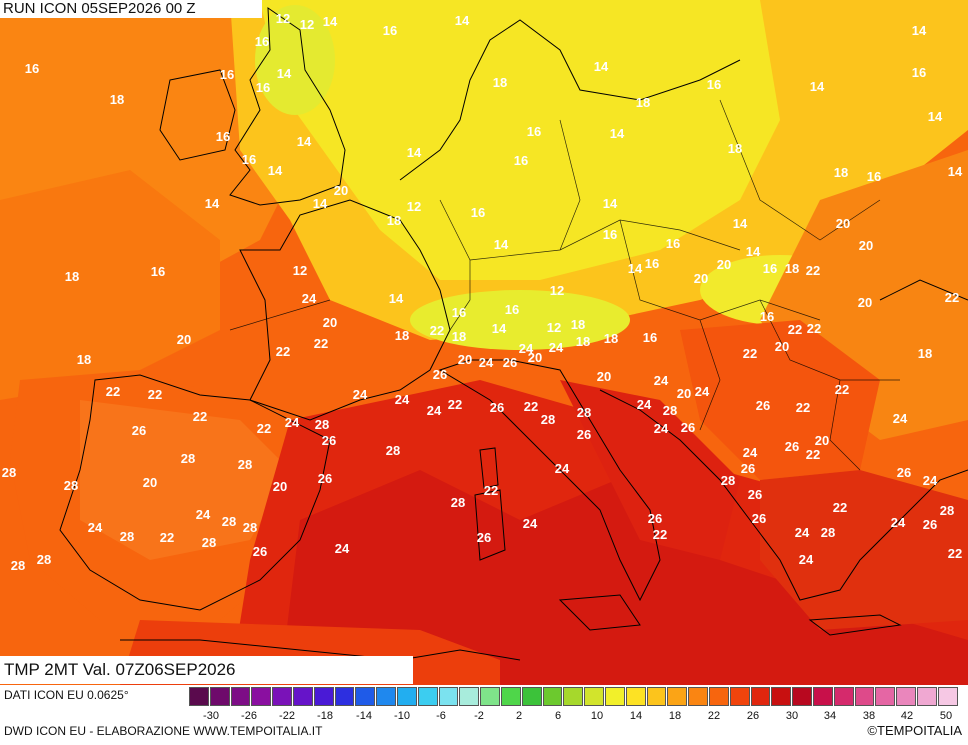 This screenshot has height=745, width=968. Describe the element at coordinates (914, 730) in the screenshot. I see `credit-right: ©TEMPOITALIA` at that location.